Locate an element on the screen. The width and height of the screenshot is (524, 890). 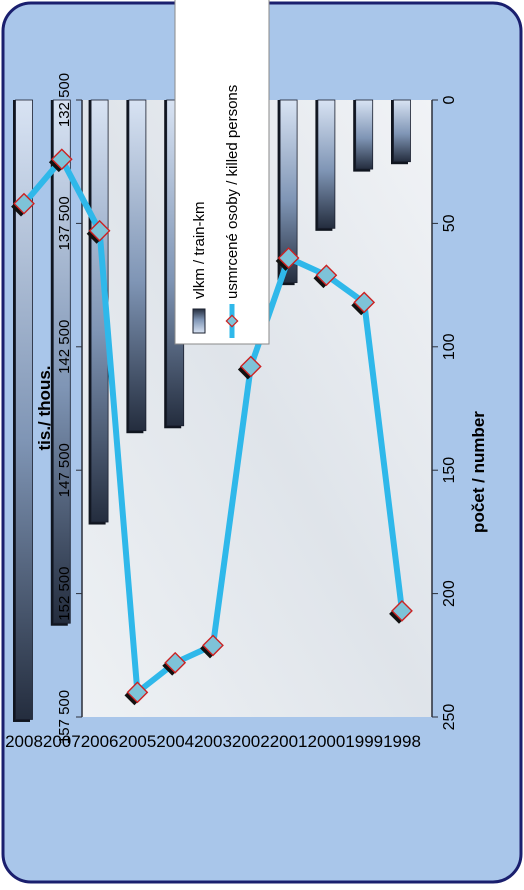
y-right-tick-label-5: 250 is located at coordinates (449, 717).